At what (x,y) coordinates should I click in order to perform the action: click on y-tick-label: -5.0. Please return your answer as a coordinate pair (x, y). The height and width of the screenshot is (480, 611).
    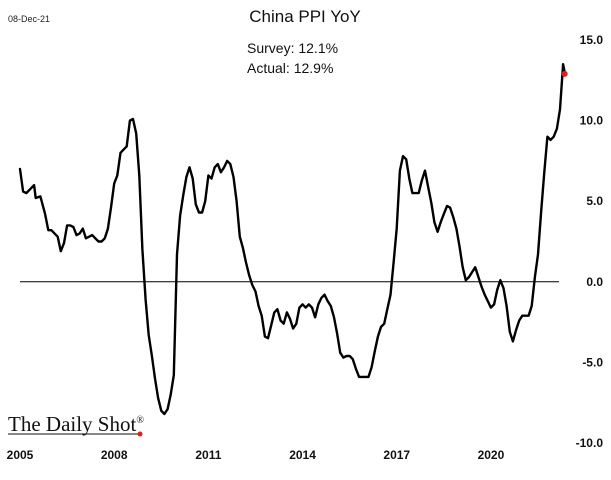
    Looking at the image, I should click on (592, 362).